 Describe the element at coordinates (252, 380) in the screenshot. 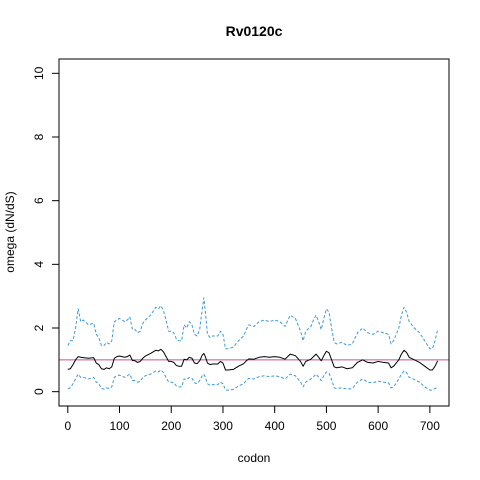

I see `lower-bound-line` at that location.